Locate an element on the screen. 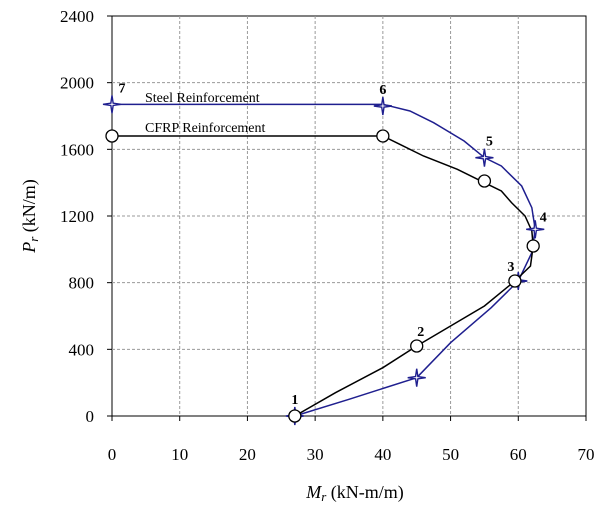 This screenshot has width=605, height=512. y-tick-label: 1200 is located at coordinates (77, 216).